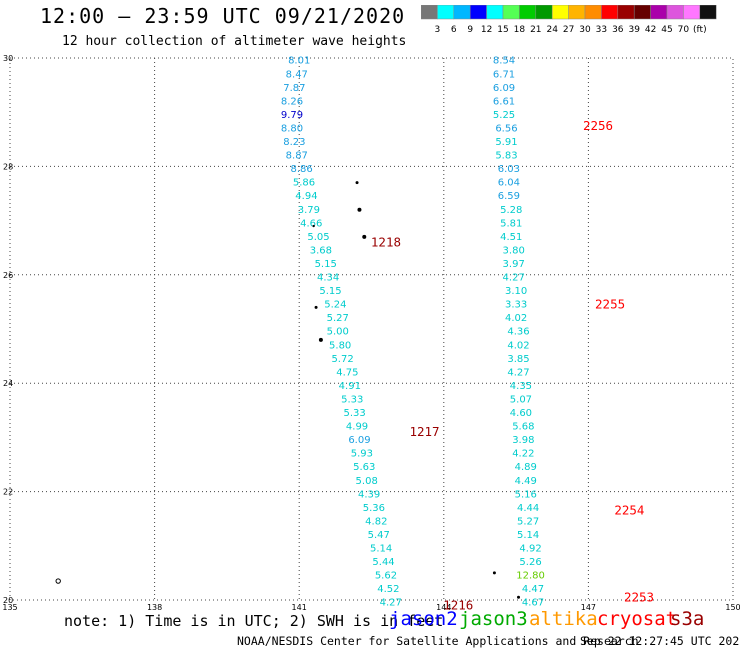 This screenshot has height=650, width=740. Describe the element at coordinates (511, 223) in the screenshot. I see `wave-height-value: 5.81` at that location.